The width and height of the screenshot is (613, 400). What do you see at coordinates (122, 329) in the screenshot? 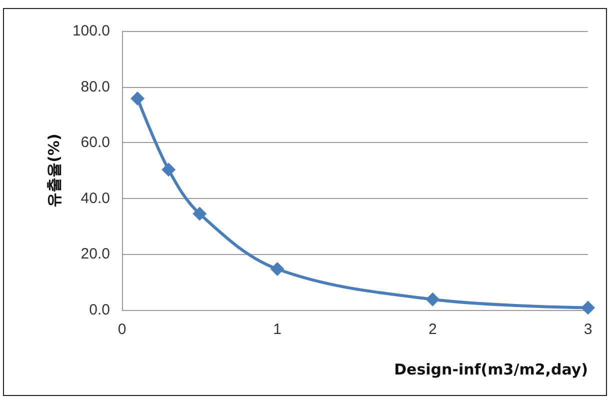
I see `x-tick-label: 0` at bounding box center [122, 329].